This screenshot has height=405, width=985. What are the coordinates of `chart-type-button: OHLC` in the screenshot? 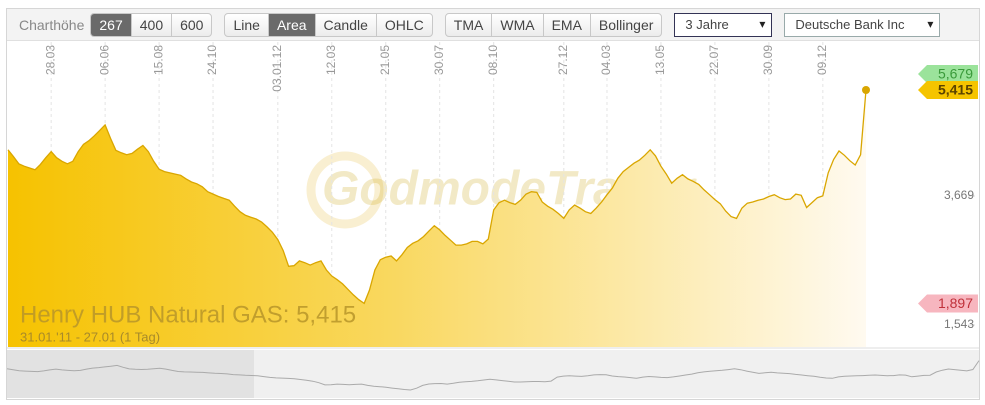 It's located at (403, 24).